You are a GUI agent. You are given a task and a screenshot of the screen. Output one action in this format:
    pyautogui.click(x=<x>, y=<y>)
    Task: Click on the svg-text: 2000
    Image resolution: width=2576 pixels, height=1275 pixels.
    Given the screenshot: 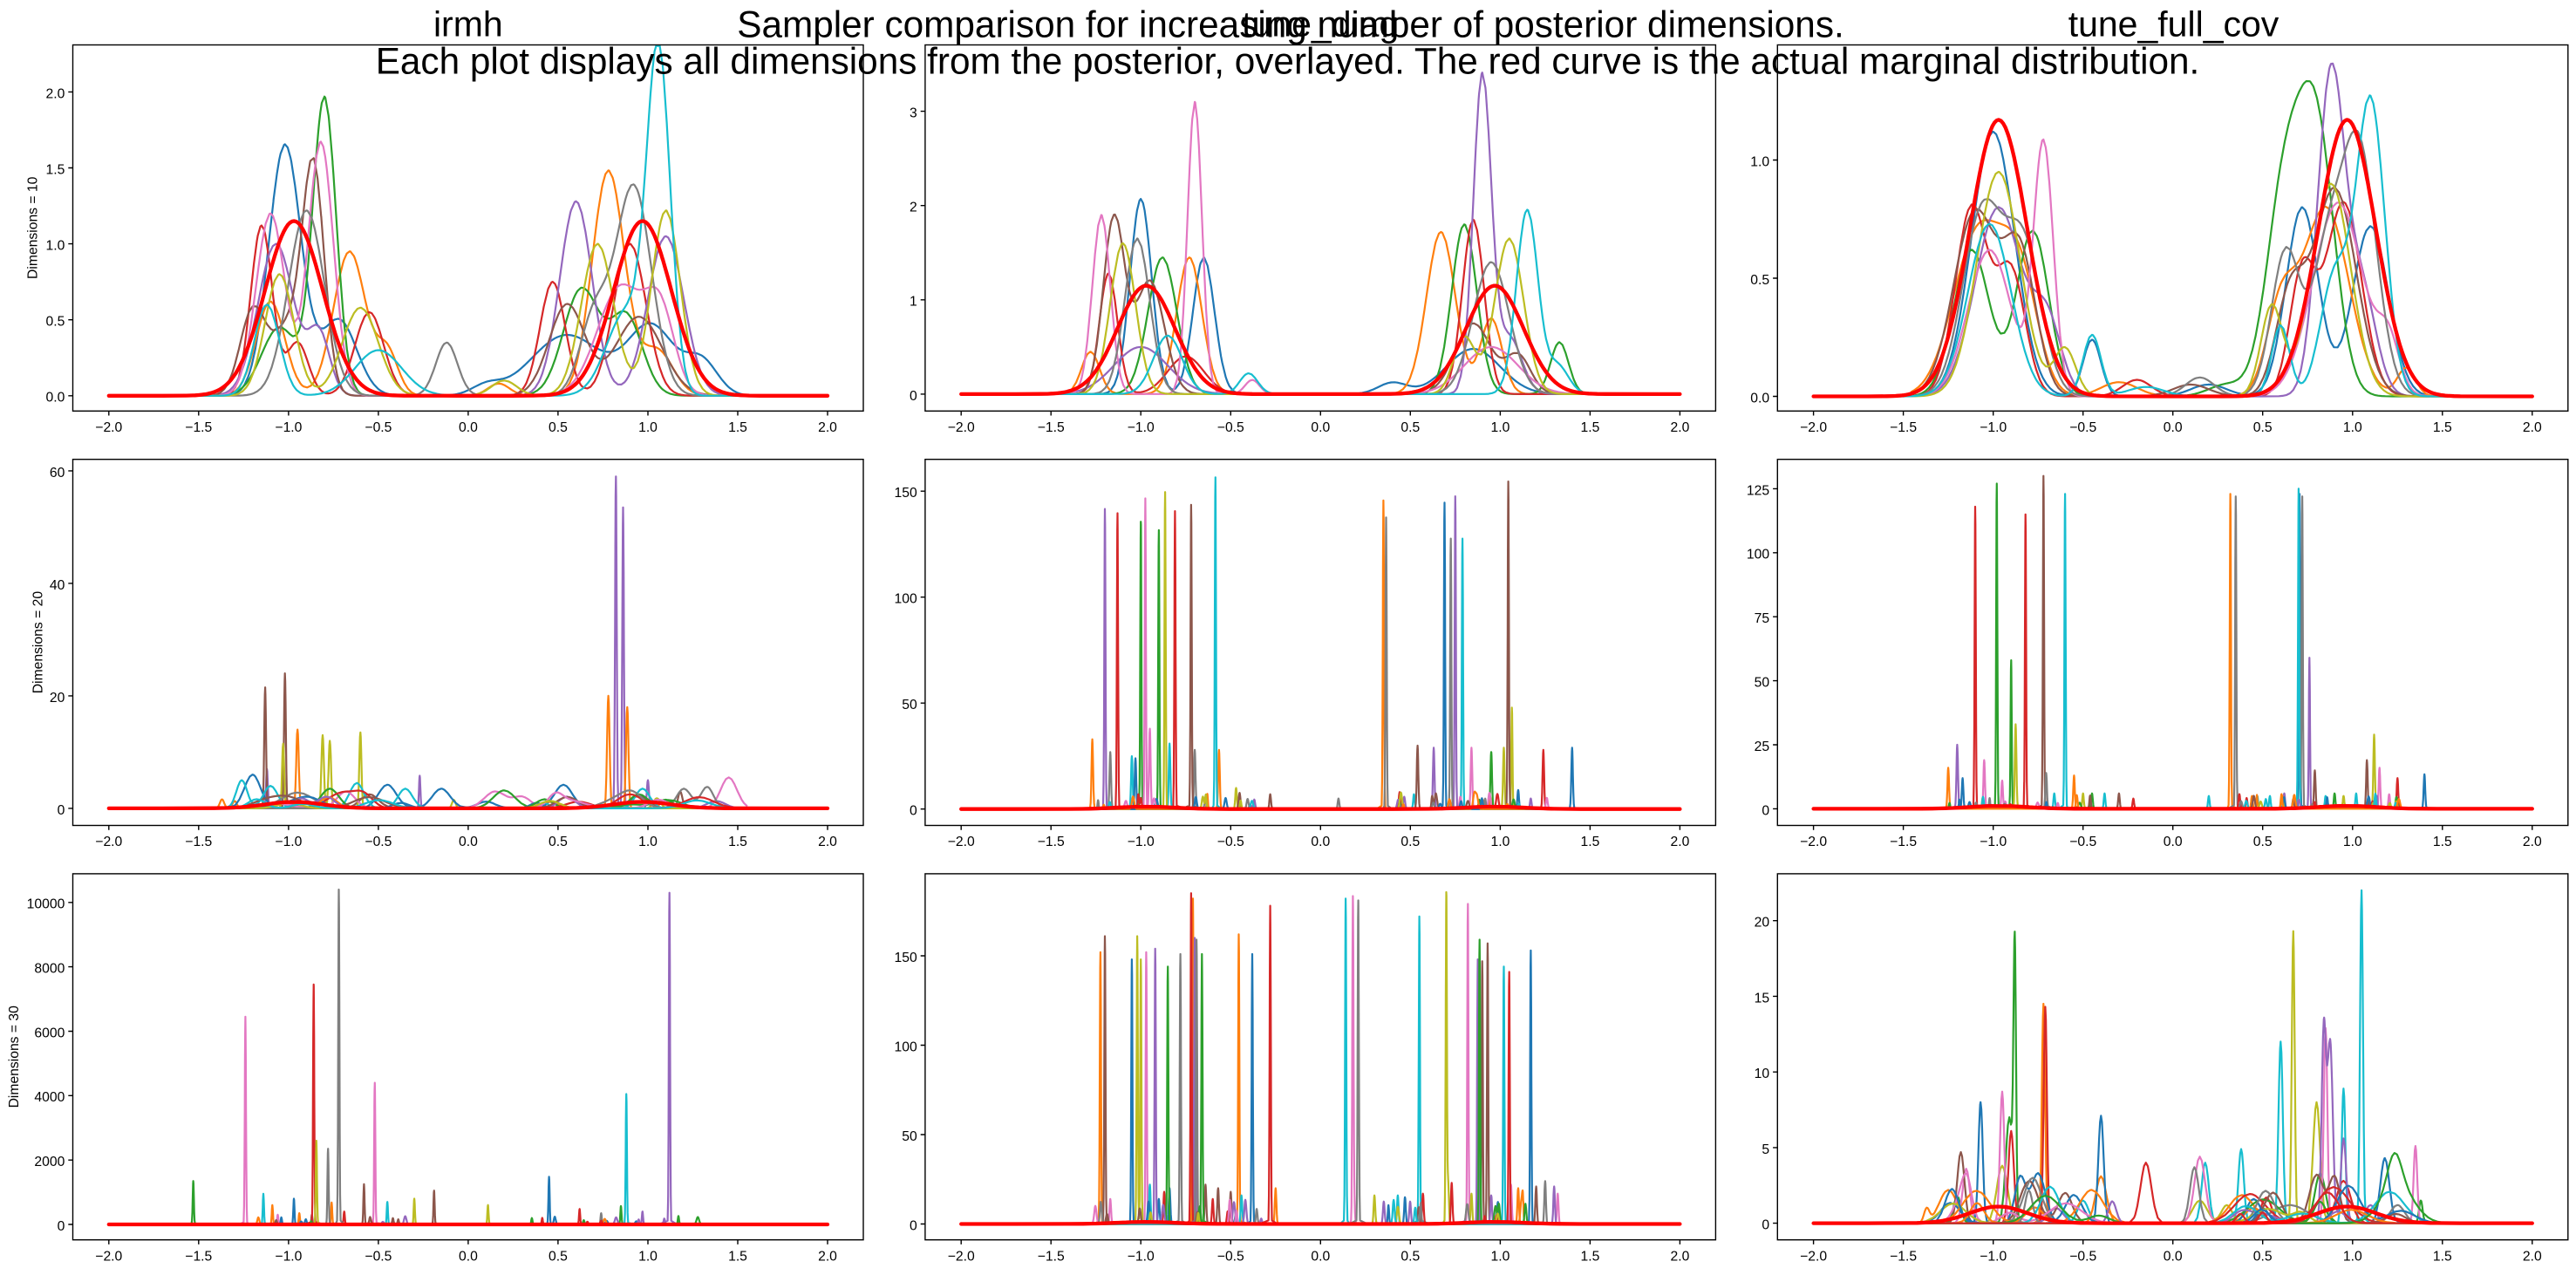 What is the action you would take?
    pyautogui.click(x=49, y=1162)
    